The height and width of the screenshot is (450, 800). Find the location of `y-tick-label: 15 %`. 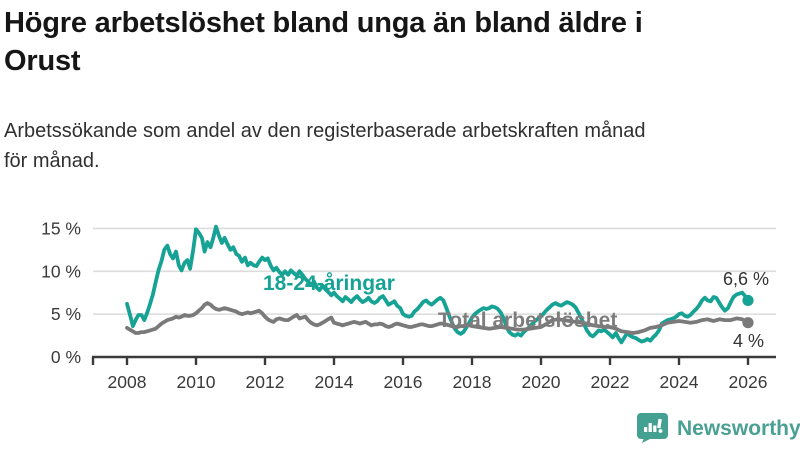

y-tick-label: 15 % is located at coordinates (61, 228).